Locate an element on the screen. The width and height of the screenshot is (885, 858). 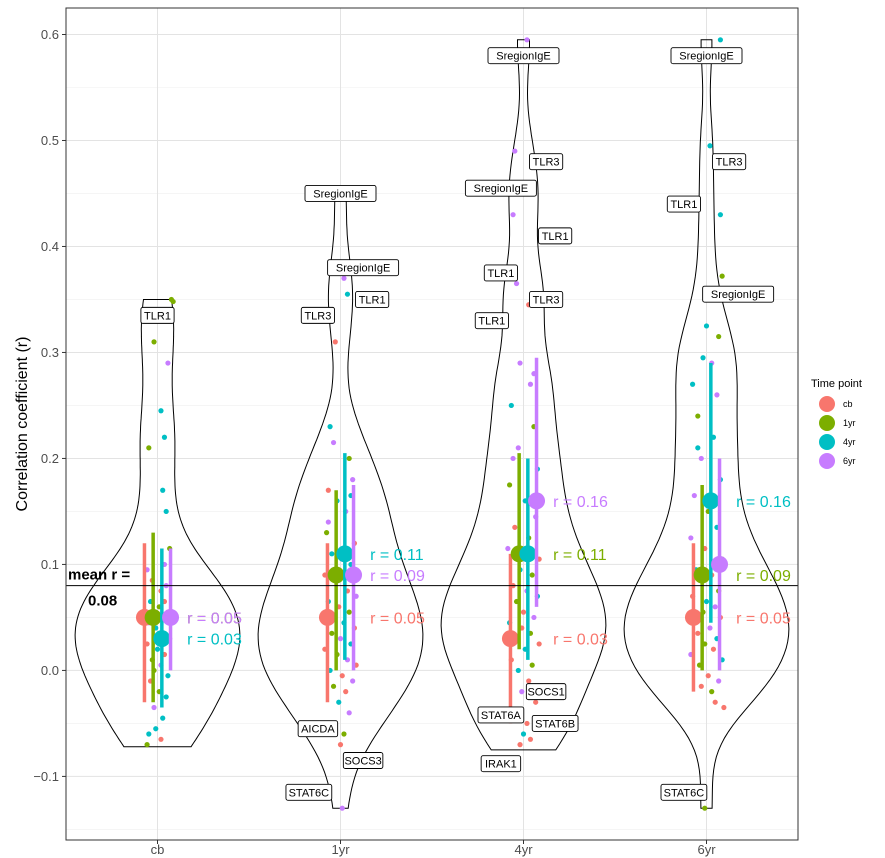
legend-label-4yr: 4yr is located at coordinates (849, 442).